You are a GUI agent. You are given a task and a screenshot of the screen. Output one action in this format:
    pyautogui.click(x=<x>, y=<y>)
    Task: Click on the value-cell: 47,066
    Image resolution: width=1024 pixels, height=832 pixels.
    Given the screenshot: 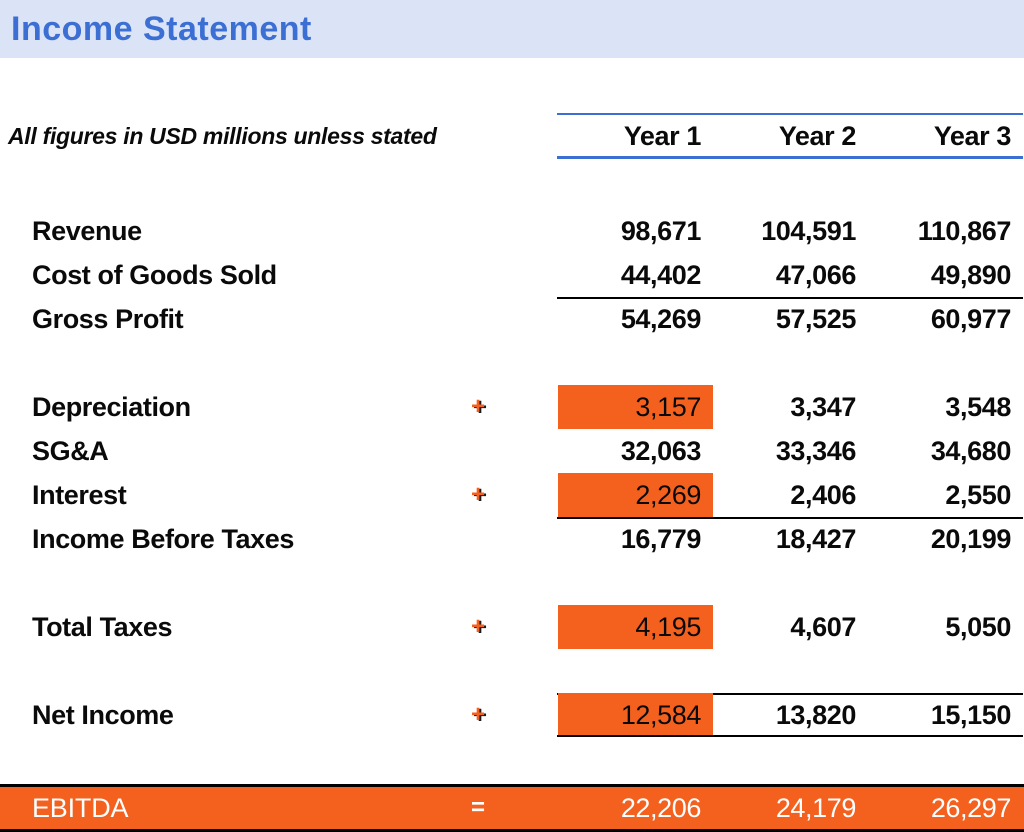 What is the action you would take?
    pyautogui.click(x=816, y=275)
    